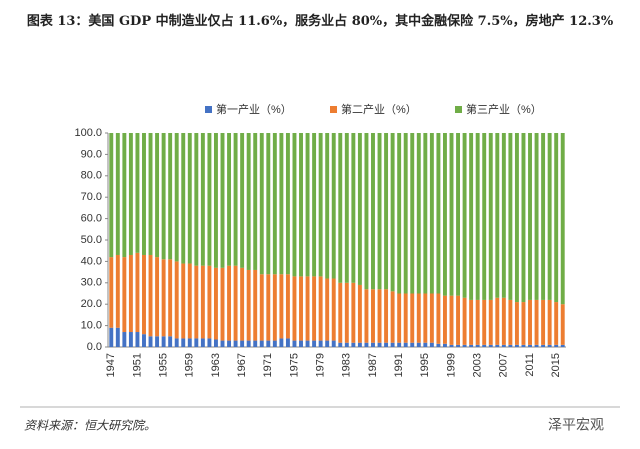 The width and height of the screenshot is (640, 449). What do you see at coordinates (164, 365) in the screenshot?
I see `x-tick-label: 1955` at bounding box center [164, 365].